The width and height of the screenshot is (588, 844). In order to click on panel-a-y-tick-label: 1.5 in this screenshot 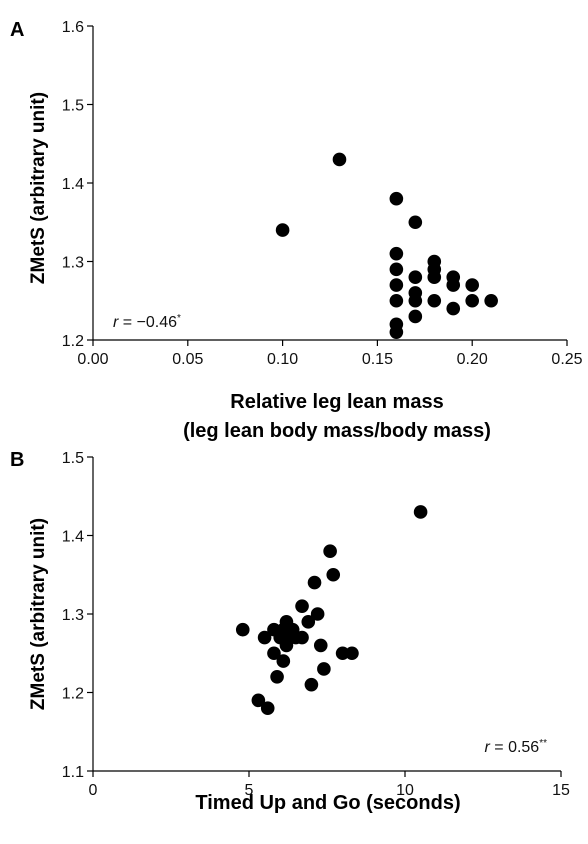, I will do `click(73, 106)`.